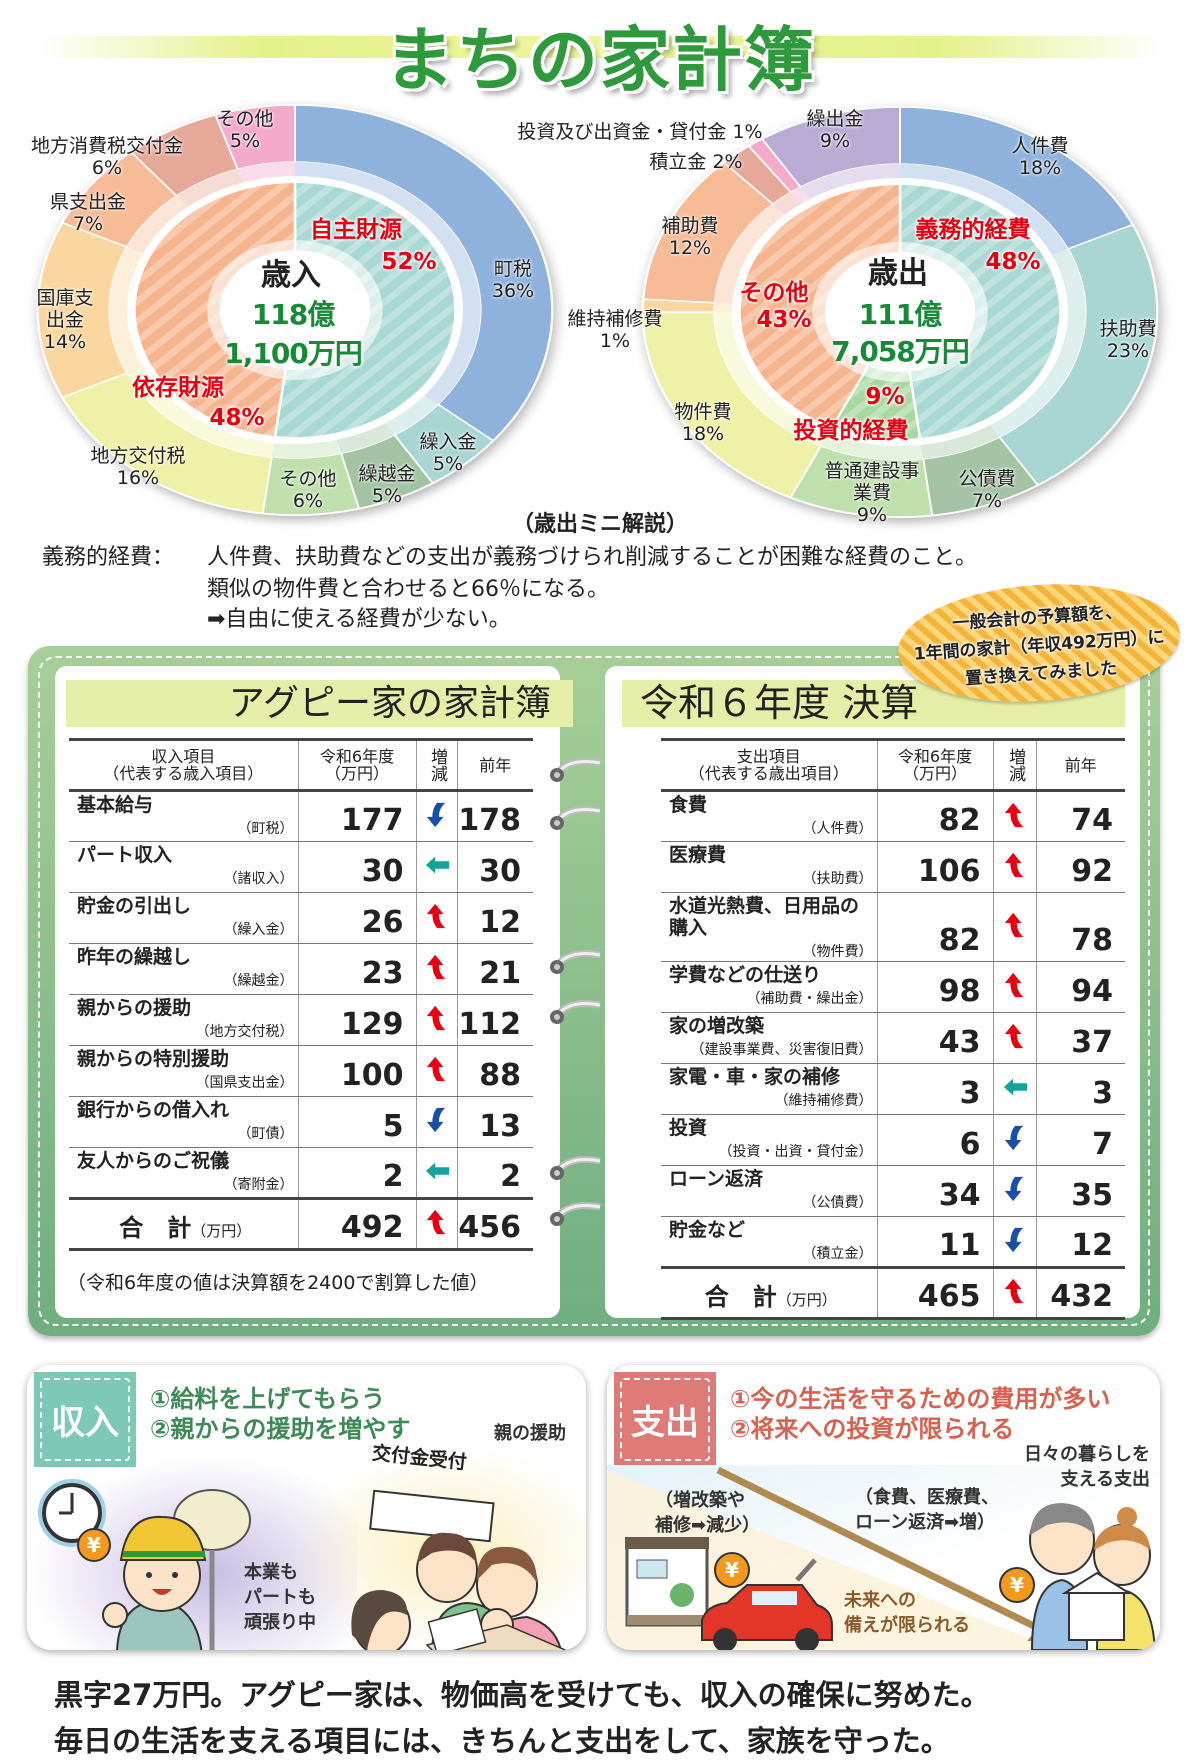 This screenshot has width=1200, height=1760. I want to click on expense-title-band: 令和６年度 決算, so click(873, 703).